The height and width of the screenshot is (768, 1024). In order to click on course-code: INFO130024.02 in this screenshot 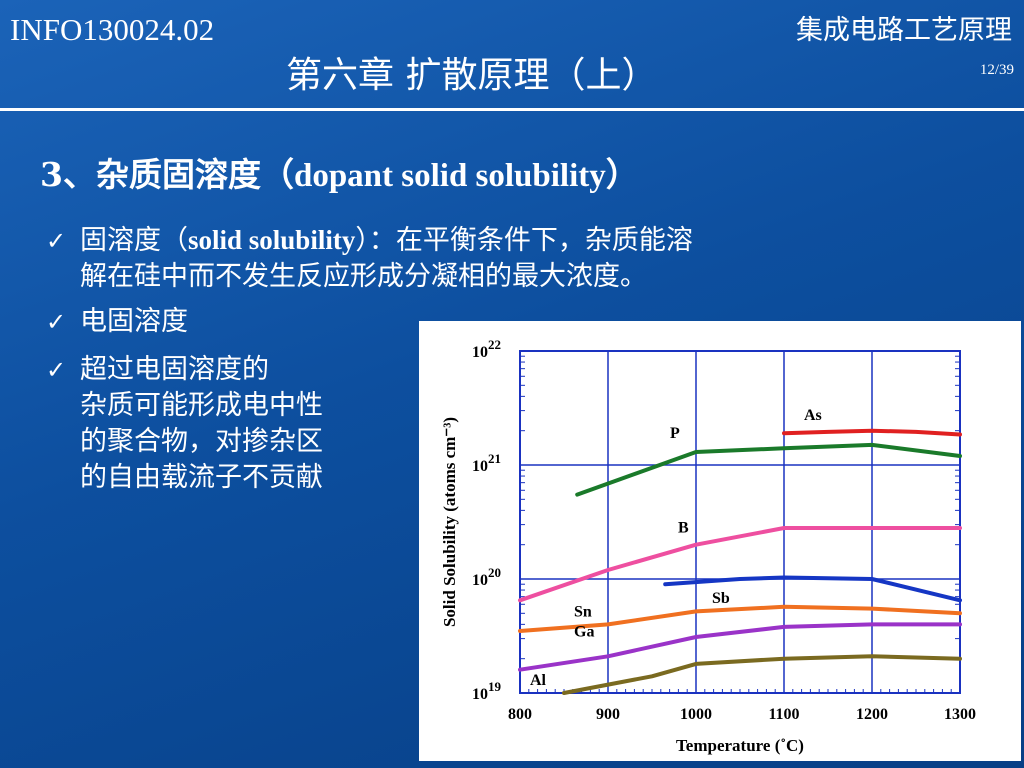, I will do `click(112, 29)`.